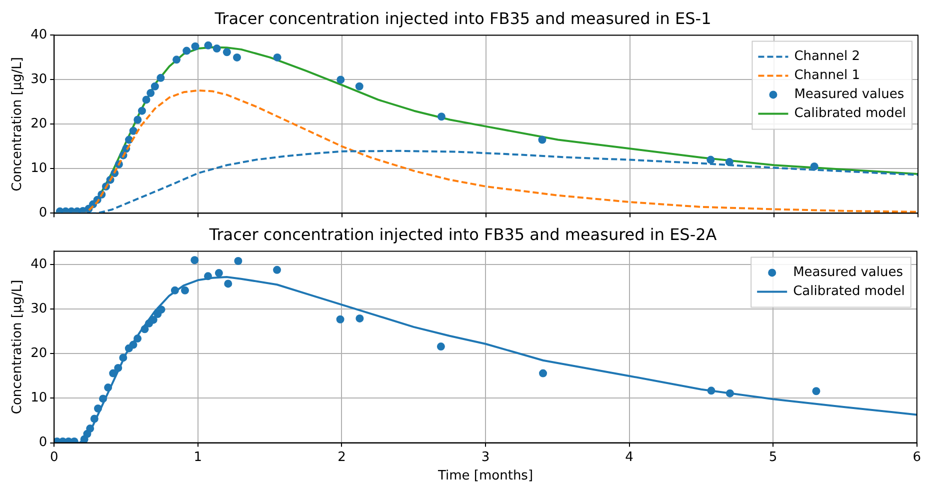 This screenshot has height=492, width=932. I want to click on x-tick-label: 3, so click(485, 457).